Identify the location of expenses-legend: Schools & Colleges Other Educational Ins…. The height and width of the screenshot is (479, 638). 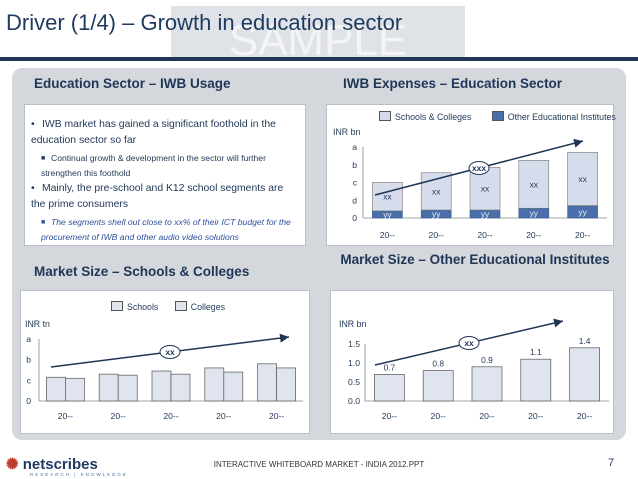
(497, 116).